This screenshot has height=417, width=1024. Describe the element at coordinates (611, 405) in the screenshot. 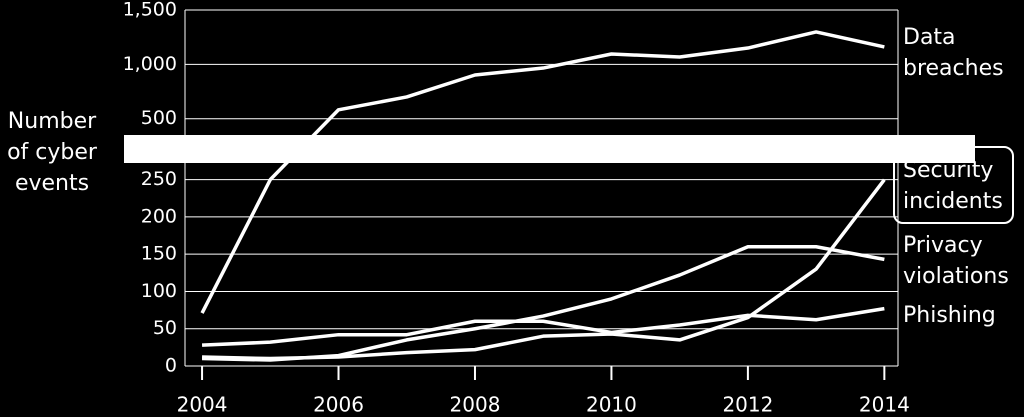

I see `x-tick-label: 2010` at that location.